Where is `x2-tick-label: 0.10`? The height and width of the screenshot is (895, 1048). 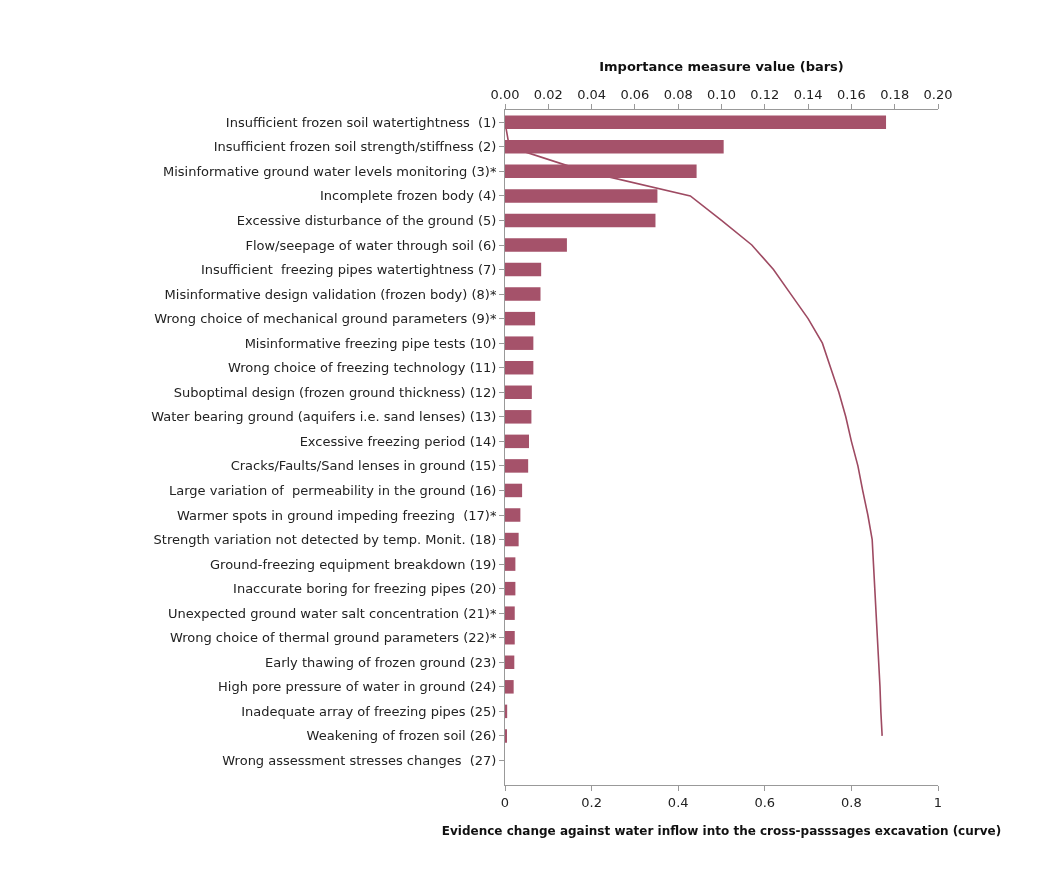 x2-tick-label: 0.10 is located at coordinates (721, 94).